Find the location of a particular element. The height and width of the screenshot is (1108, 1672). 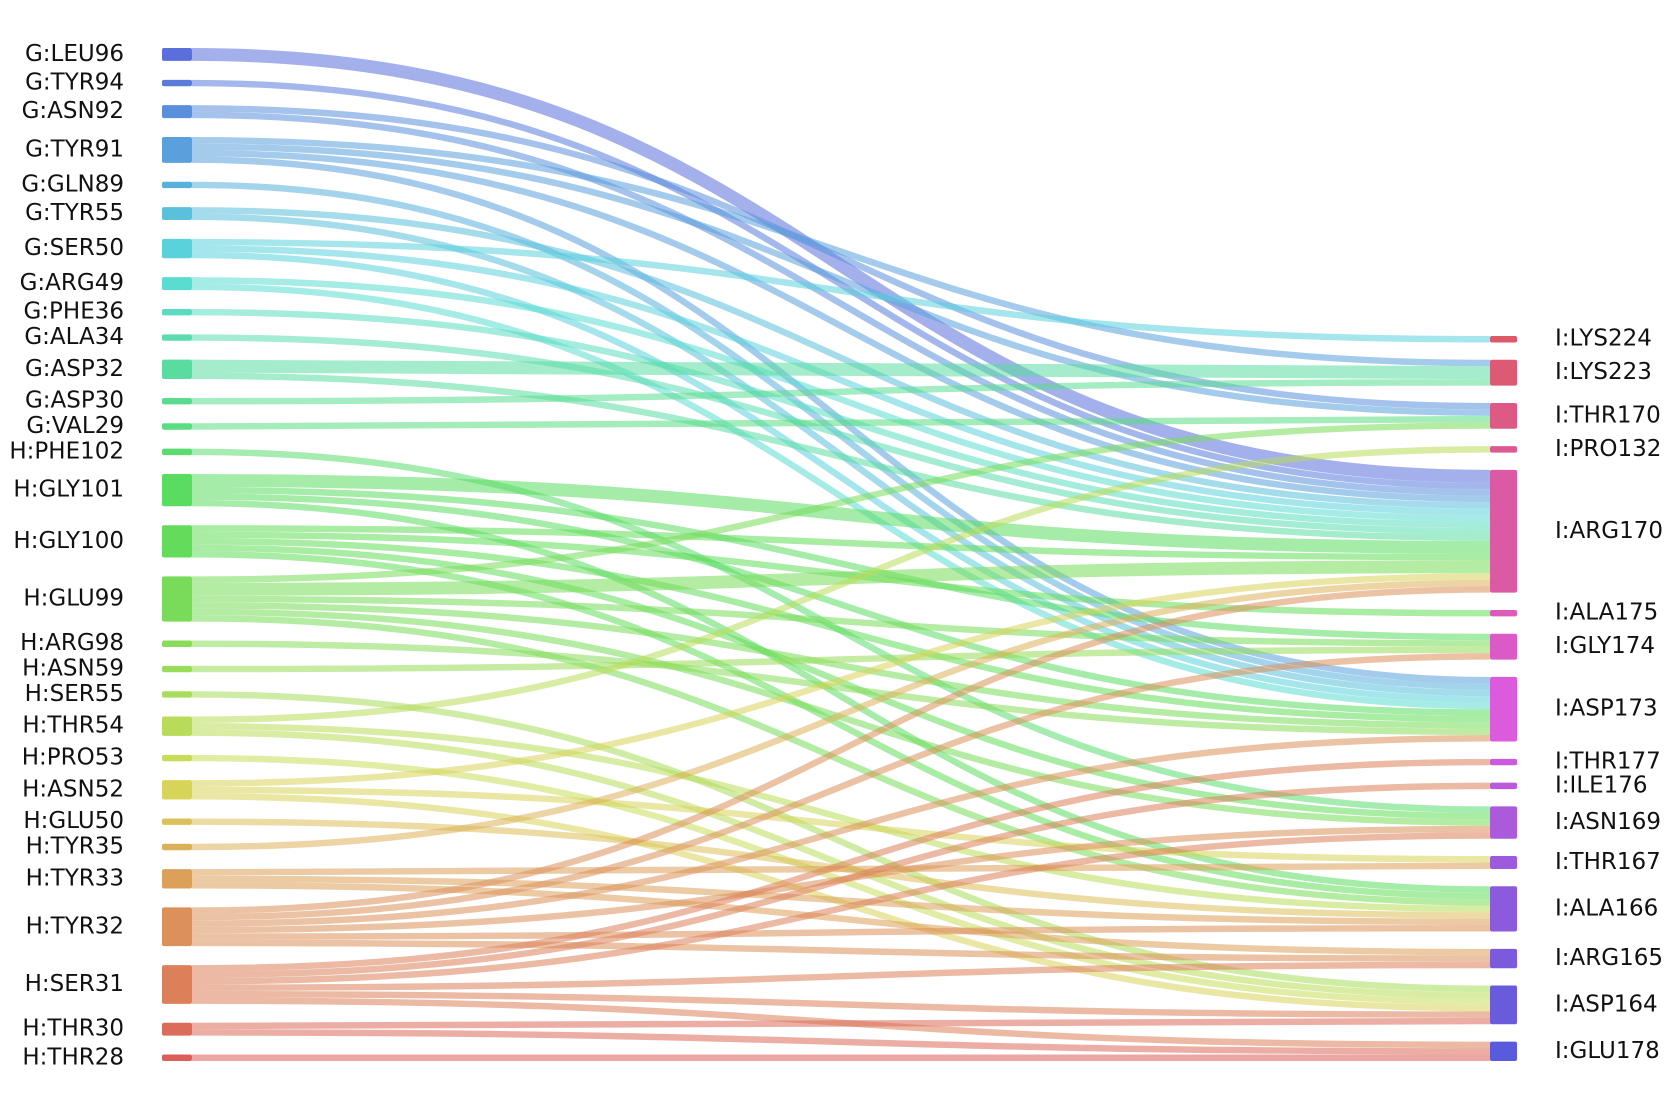

node-label: G:ASP30 is located at coordinates (74, 401).